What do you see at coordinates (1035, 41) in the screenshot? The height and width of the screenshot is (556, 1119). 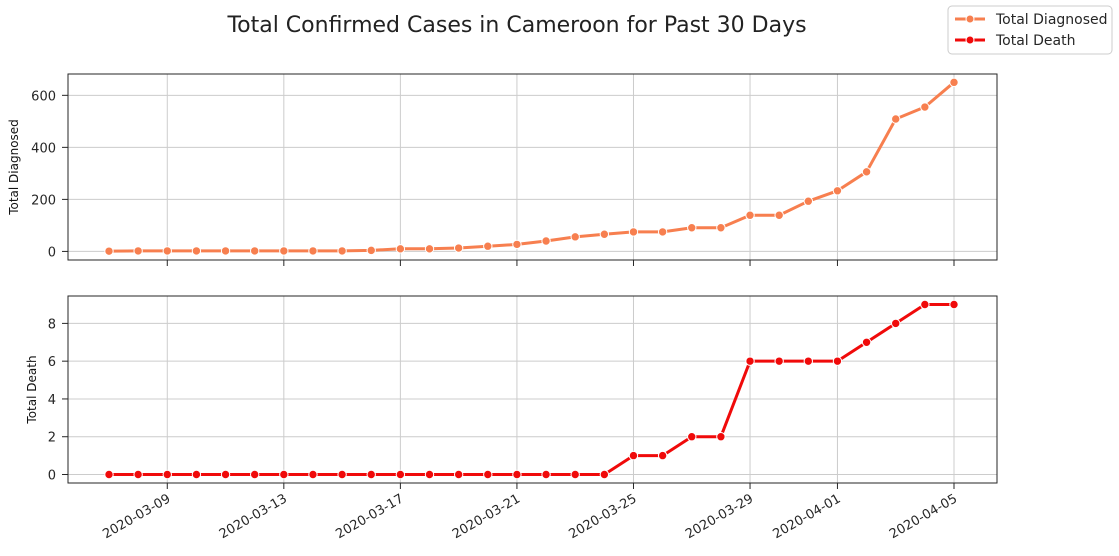 I see `legend-label-death: Total Death` at bounding box center [1035, 41].